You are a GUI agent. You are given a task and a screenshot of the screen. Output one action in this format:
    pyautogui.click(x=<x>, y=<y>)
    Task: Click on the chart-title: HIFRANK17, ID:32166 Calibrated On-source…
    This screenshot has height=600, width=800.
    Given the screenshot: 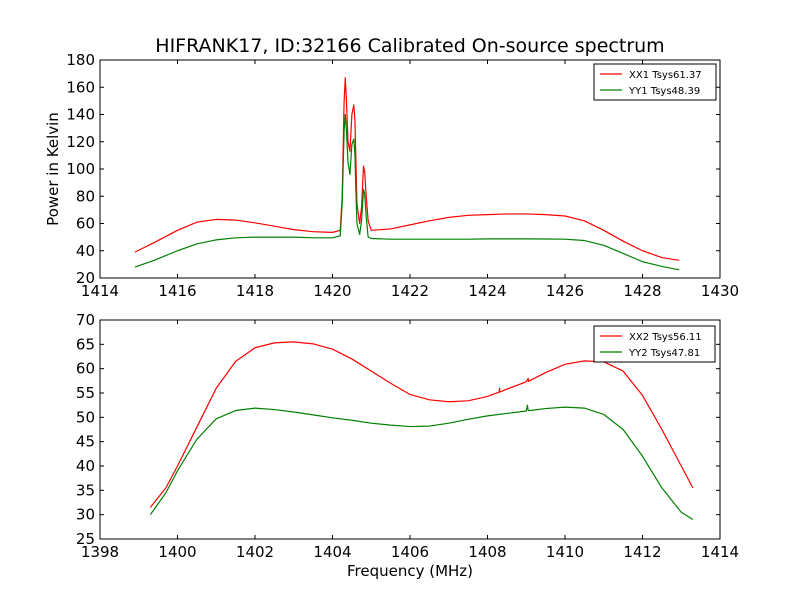 What is the action you would take?
    pyautogui.click(x=409, y=46)
    